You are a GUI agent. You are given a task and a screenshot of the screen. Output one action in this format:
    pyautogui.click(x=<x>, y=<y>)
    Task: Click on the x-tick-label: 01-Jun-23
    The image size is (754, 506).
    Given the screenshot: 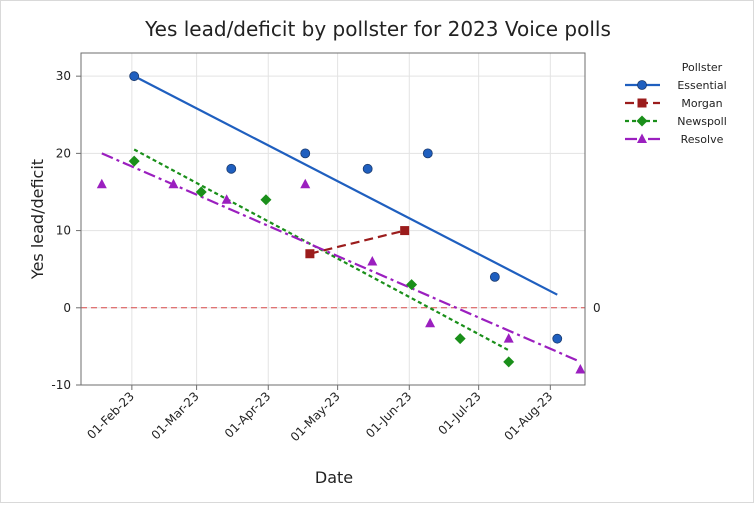 What is the action you would take?
    pyautogui.click(x=388, y=414)
    